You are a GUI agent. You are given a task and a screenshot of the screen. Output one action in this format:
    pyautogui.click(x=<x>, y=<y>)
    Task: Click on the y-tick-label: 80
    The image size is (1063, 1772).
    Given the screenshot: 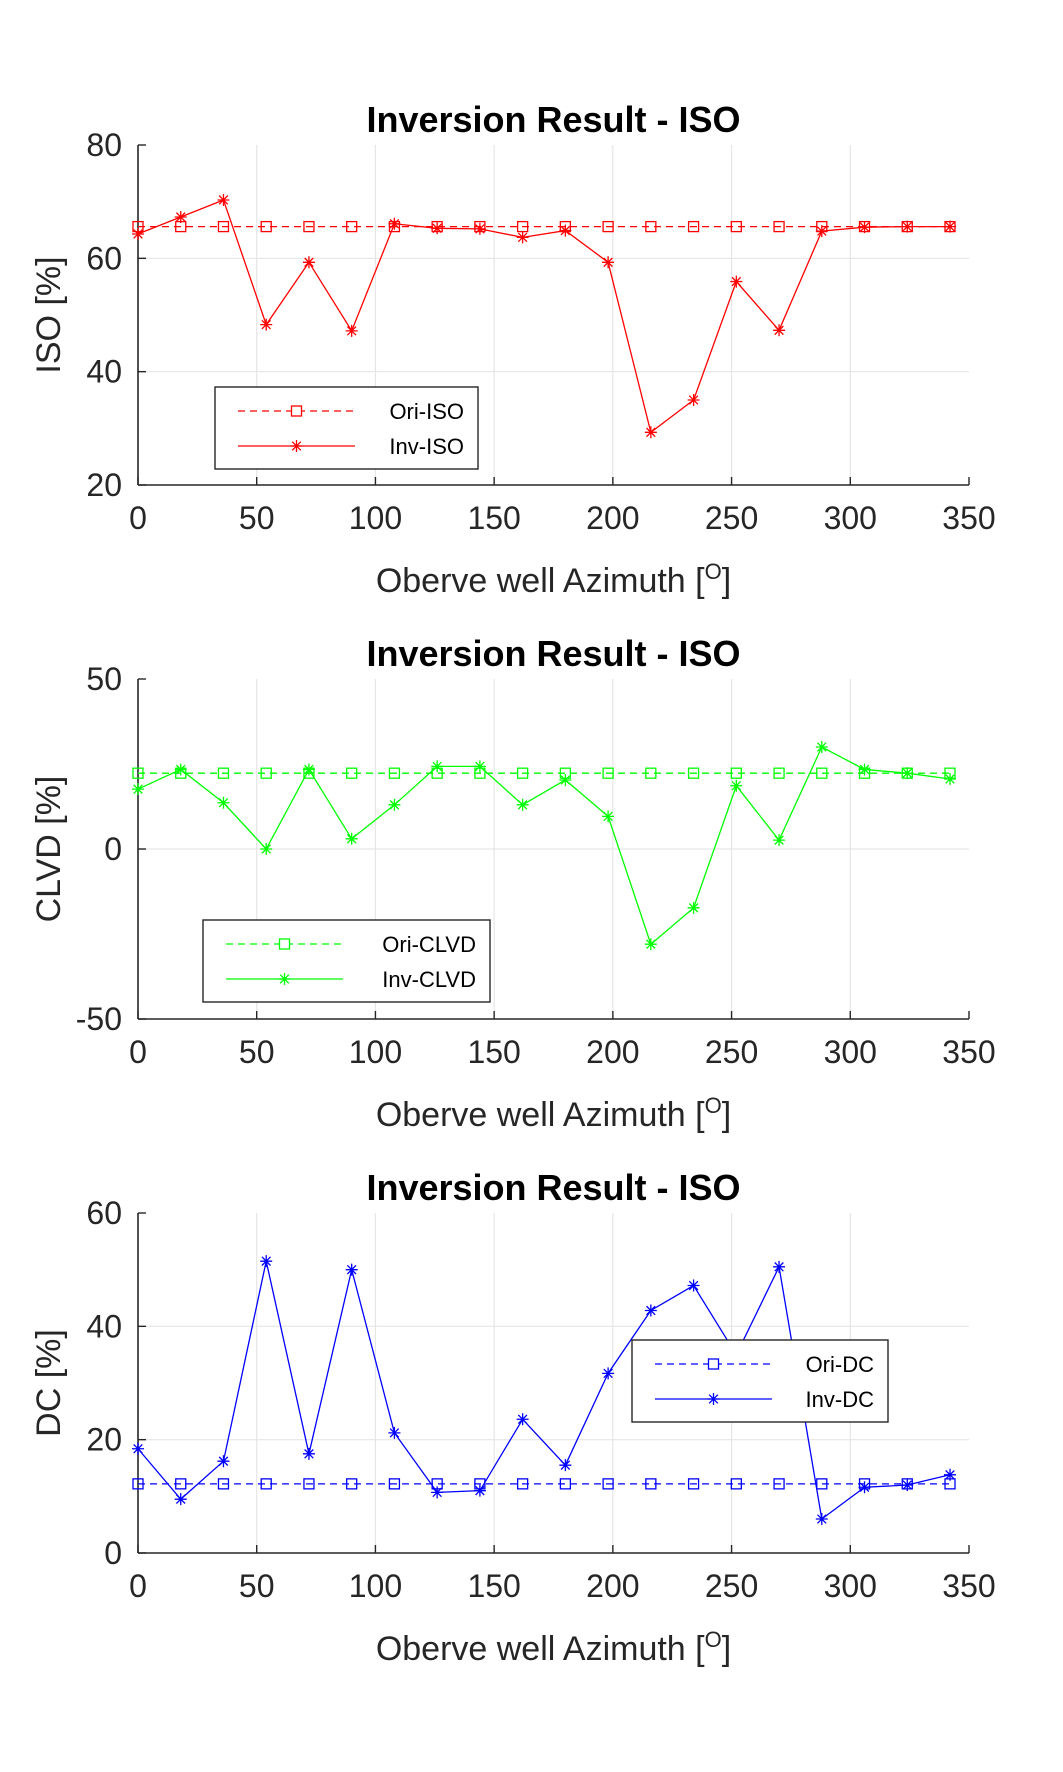 What is the action you would take?
    pyautogui.click(x=104, y=145)
    